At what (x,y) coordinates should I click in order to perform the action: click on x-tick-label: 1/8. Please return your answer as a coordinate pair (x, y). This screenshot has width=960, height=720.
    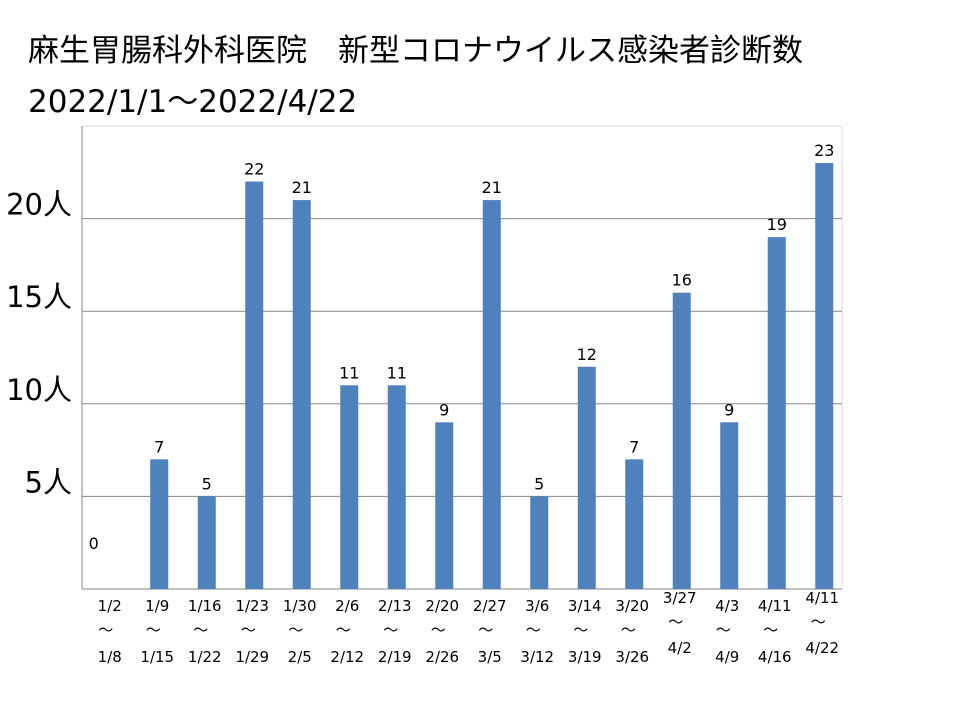
    Looking at the image, I should click on (110, 657).